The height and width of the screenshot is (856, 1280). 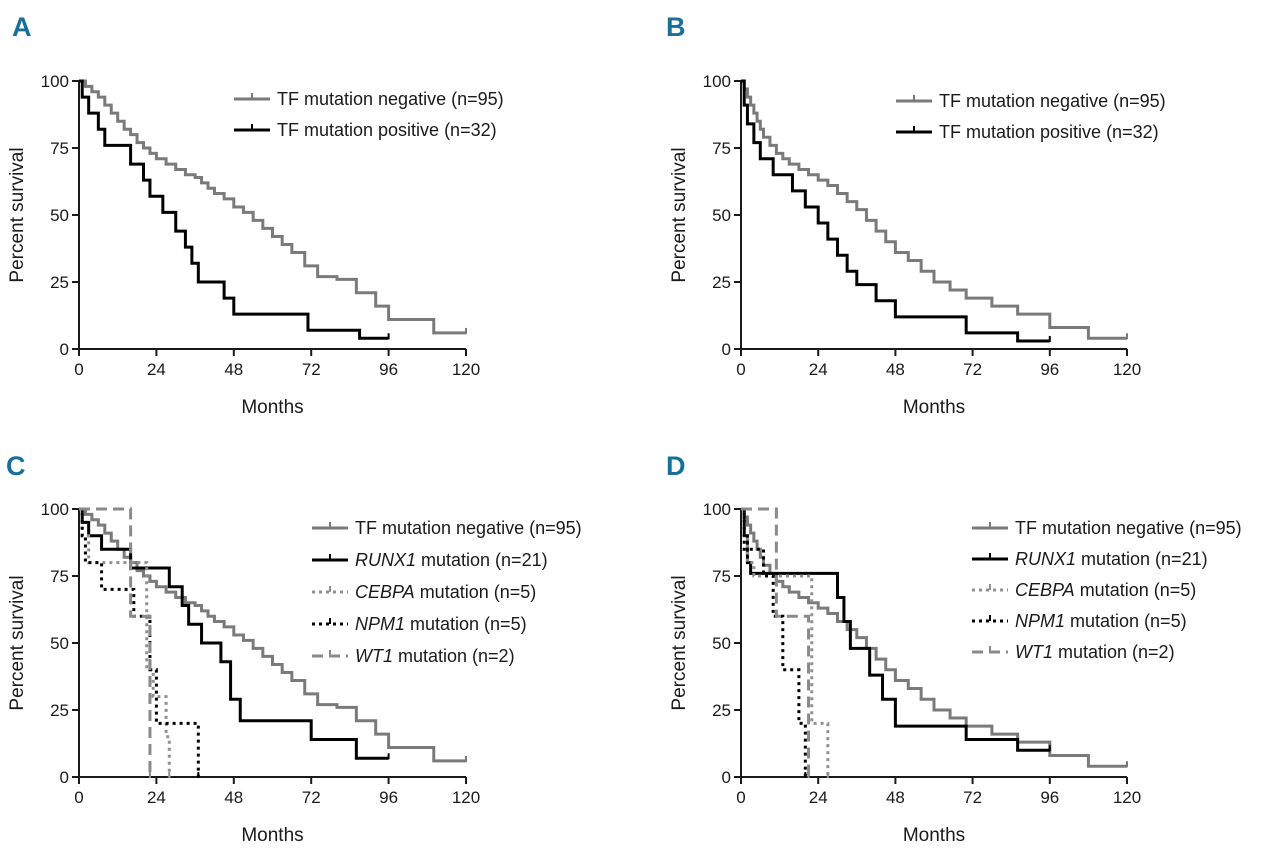 What do you see at coordinates (380, 624) in the screenshot?
I see `legend-gene-name: NPM1` at bounding box center [380, 624].